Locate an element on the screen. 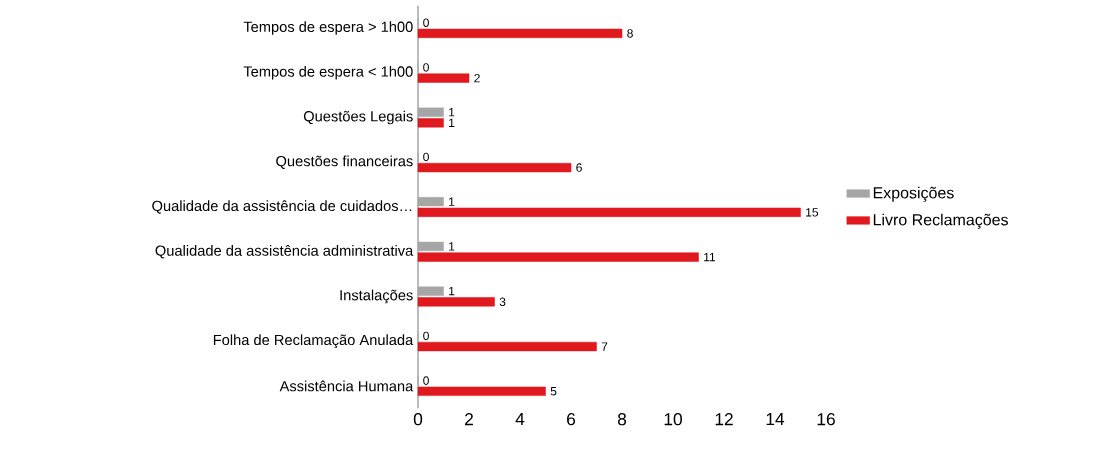  data-label: 7 is located at coordinates (604, 346).